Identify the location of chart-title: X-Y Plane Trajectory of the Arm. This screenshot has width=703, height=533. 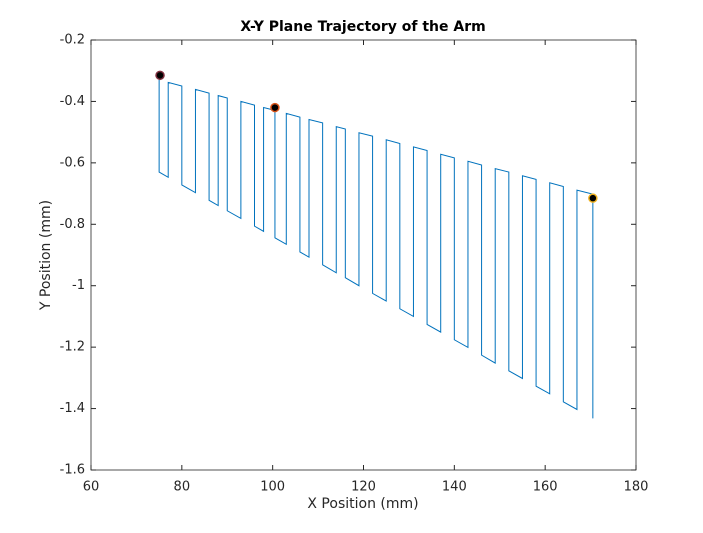
(362, 27).